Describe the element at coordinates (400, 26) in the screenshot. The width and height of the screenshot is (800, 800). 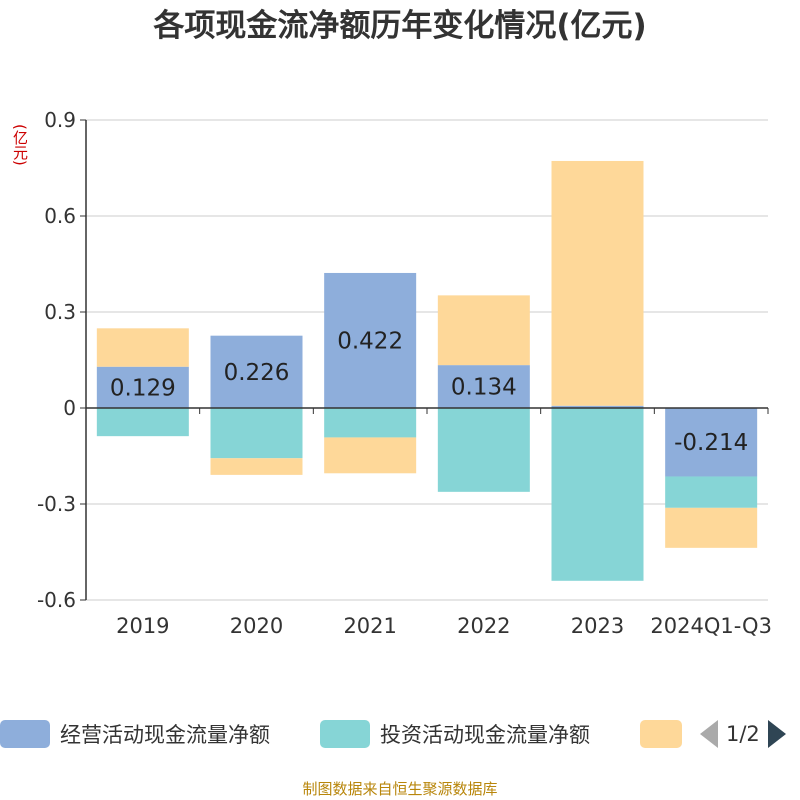
I see `chart-title: 各项现金流净额历年变化情况(亿元)` at that location.